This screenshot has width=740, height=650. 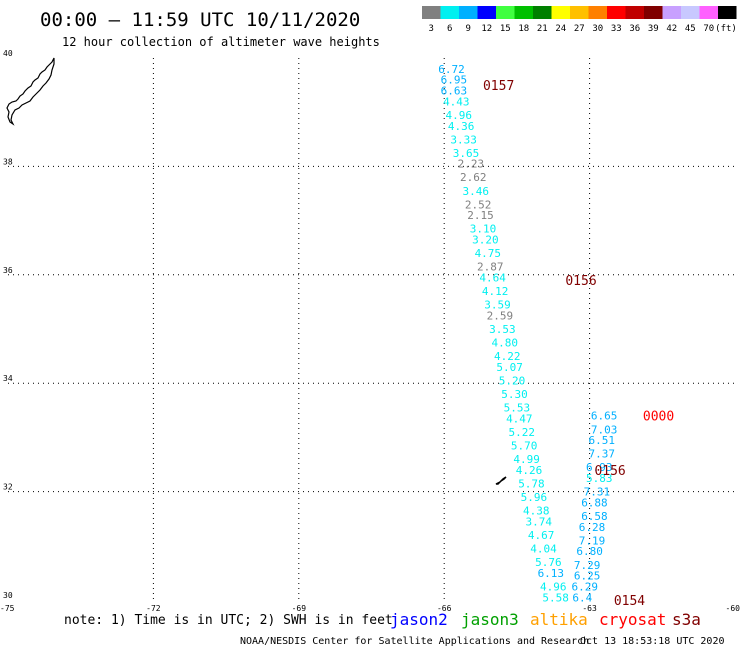 What do you see at coordinates (634, 29) in the screenshot?
I see `legend-label: 36` at bounding box center [634, 29].